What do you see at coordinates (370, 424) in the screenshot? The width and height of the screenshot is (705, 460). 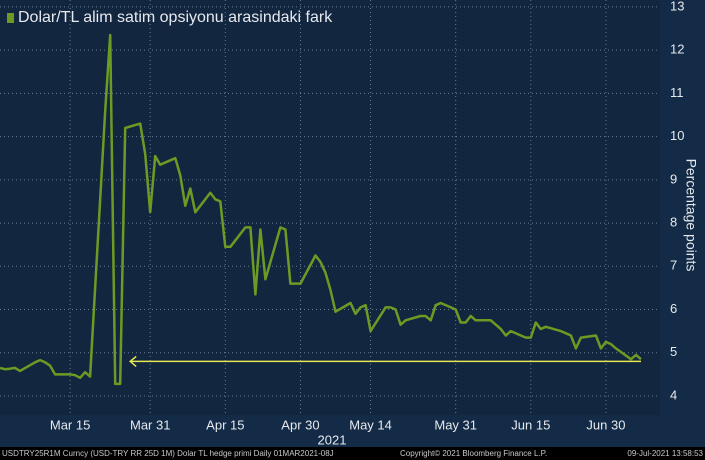 I see `x-tick-label: May 14` at bounding box center [370, 424].